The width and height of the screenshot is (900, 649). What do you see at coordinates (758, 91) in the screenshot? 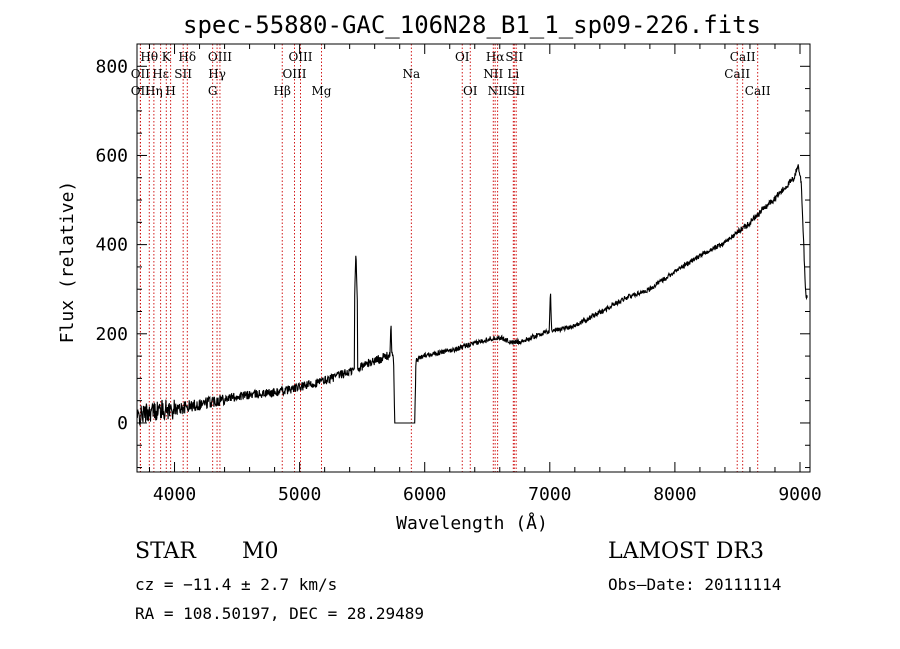
I see `line-label-27: CaII` at bounding box center [758, 91].